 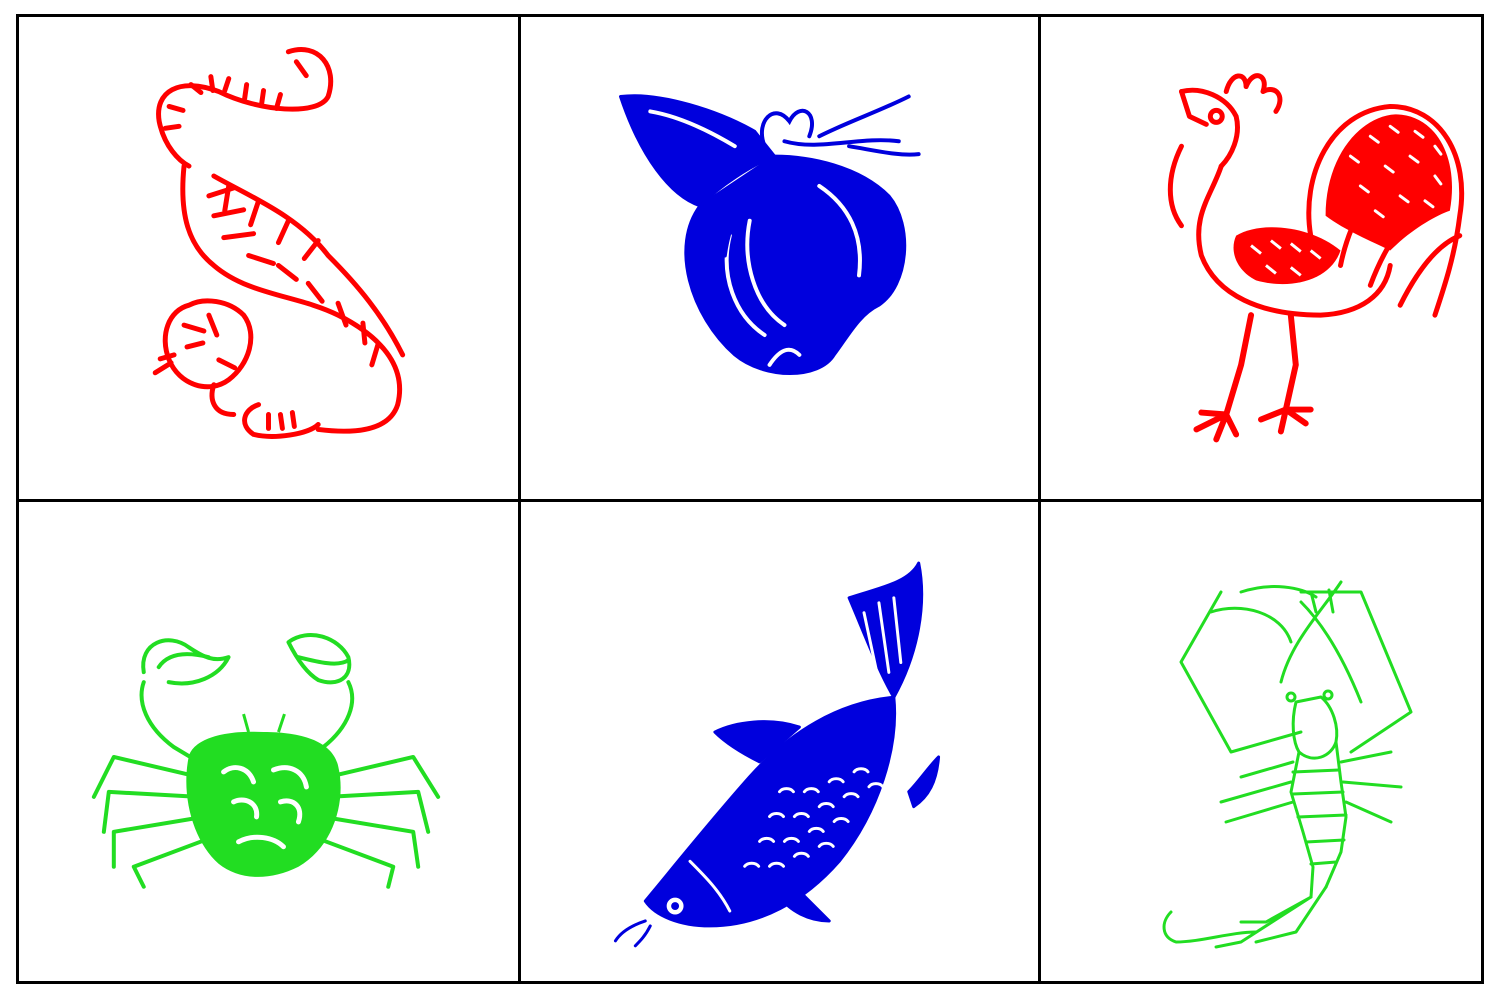 What do you see at coordinates (279, 243) in the screenshot?
I see `tiger-icon` at bounding box center [279, 243].